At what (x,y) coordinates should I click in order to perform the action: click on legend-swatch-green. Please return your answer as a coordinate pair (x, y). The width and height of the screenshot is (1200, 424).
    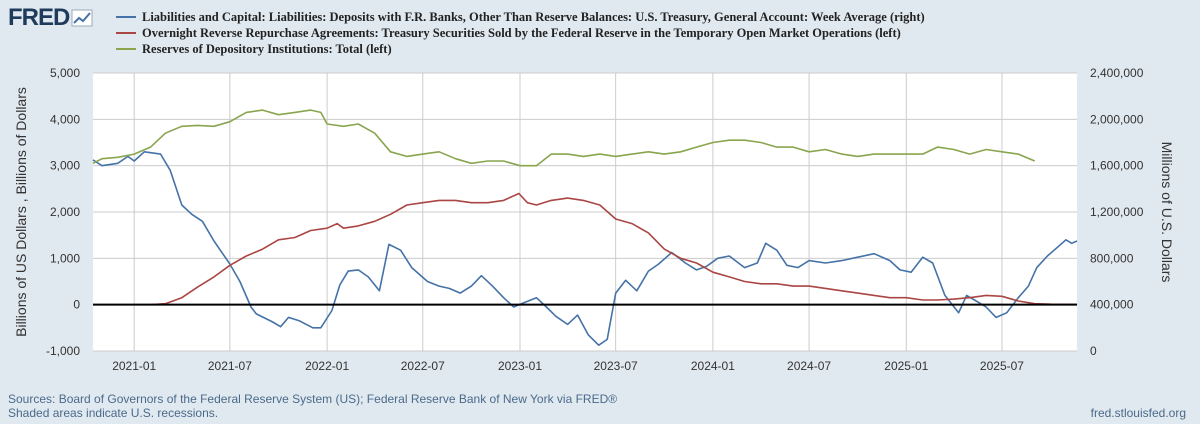
    Looking at the image, I should click on (126, 49).